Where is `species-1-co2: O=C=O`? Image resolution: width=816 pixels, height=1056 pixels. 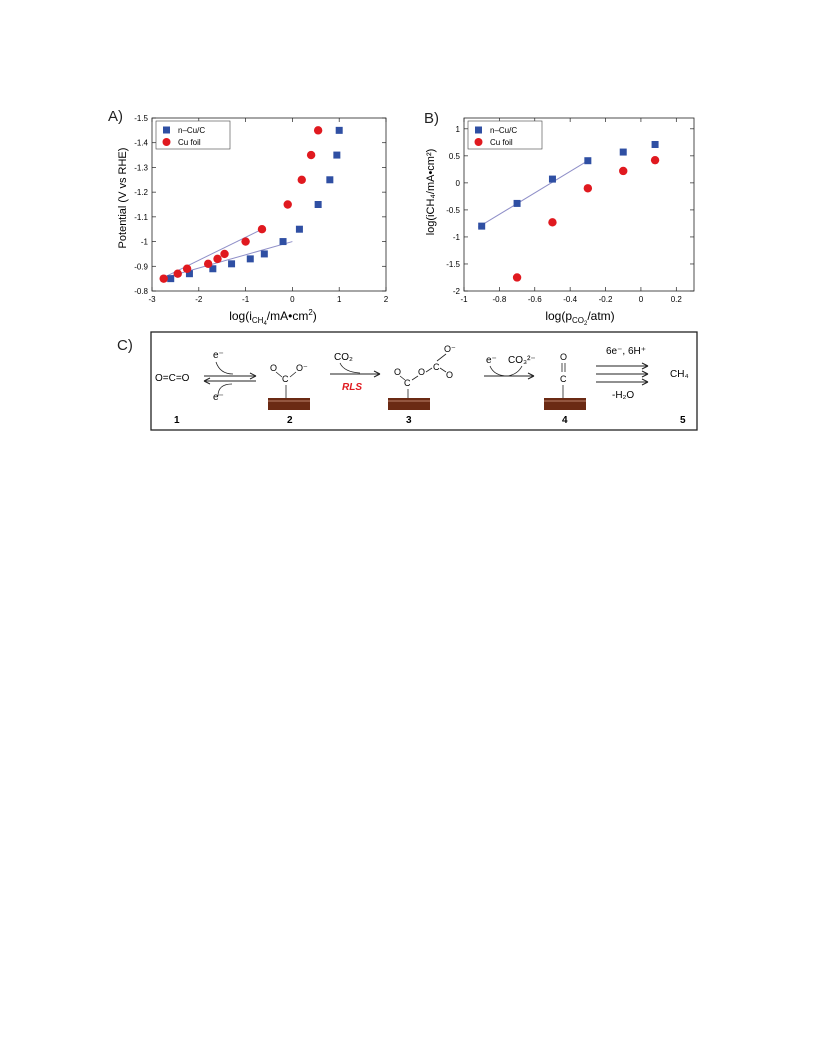 species-1-co2: O=C=O is located at coordinates (172, 378).